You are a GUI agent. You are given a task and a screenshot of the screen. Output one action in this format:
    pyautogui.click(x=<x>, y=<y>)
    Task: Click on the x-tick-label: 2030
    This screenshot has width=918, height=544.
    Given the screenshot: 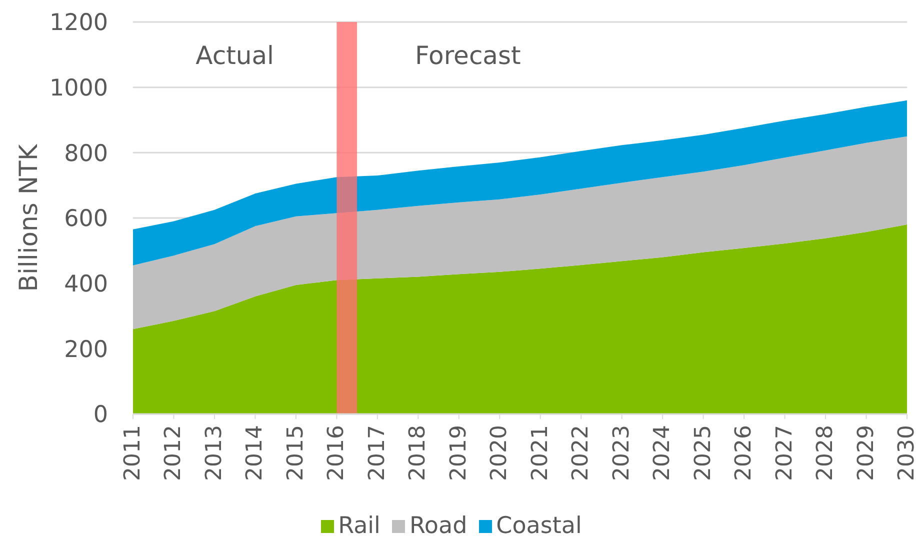 What is the action you would take?
    pyautogui.click(x=906, y=453)
    